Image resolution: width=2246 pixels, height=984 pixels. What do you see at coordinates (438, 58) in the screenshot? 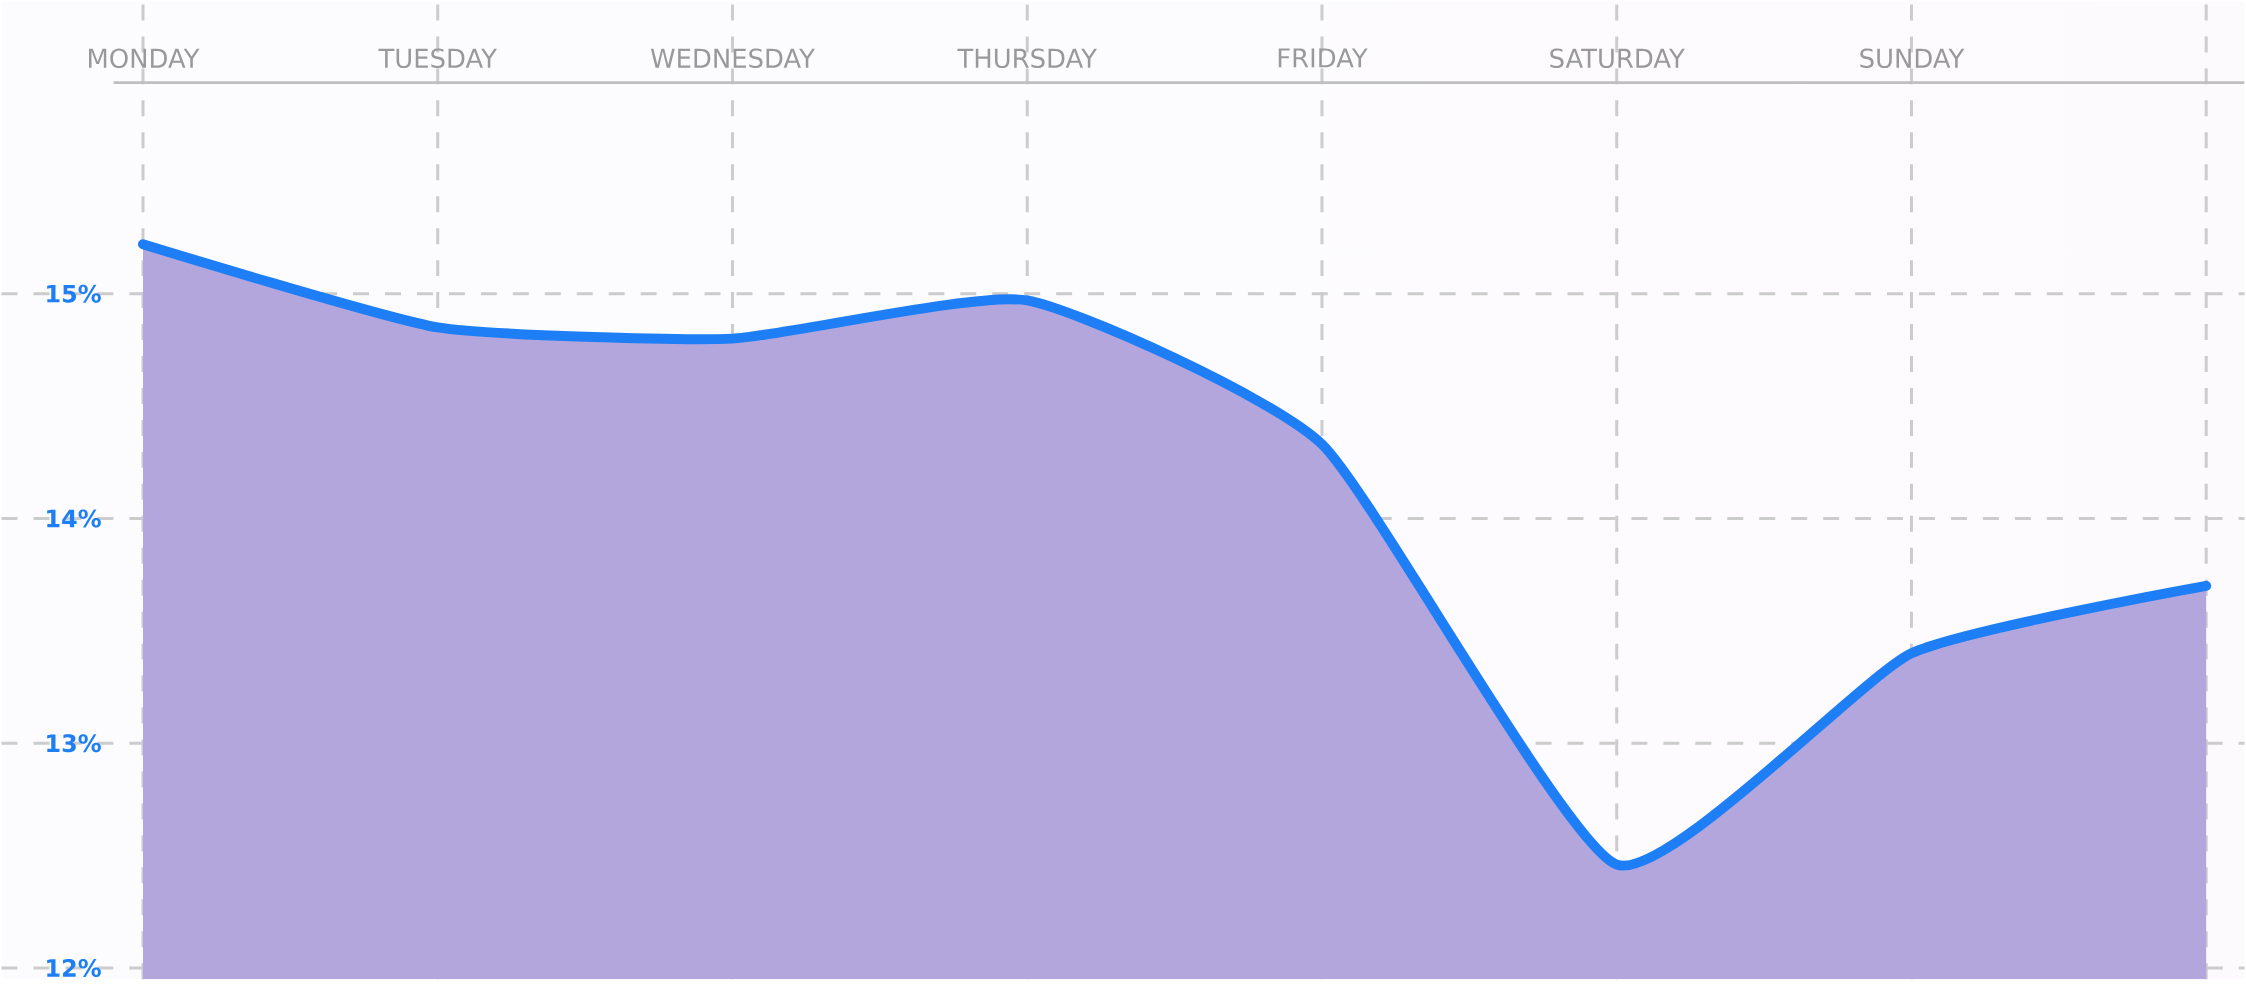
I see `x-tick-label: TUESDAY` at bounding box center [438, 58].